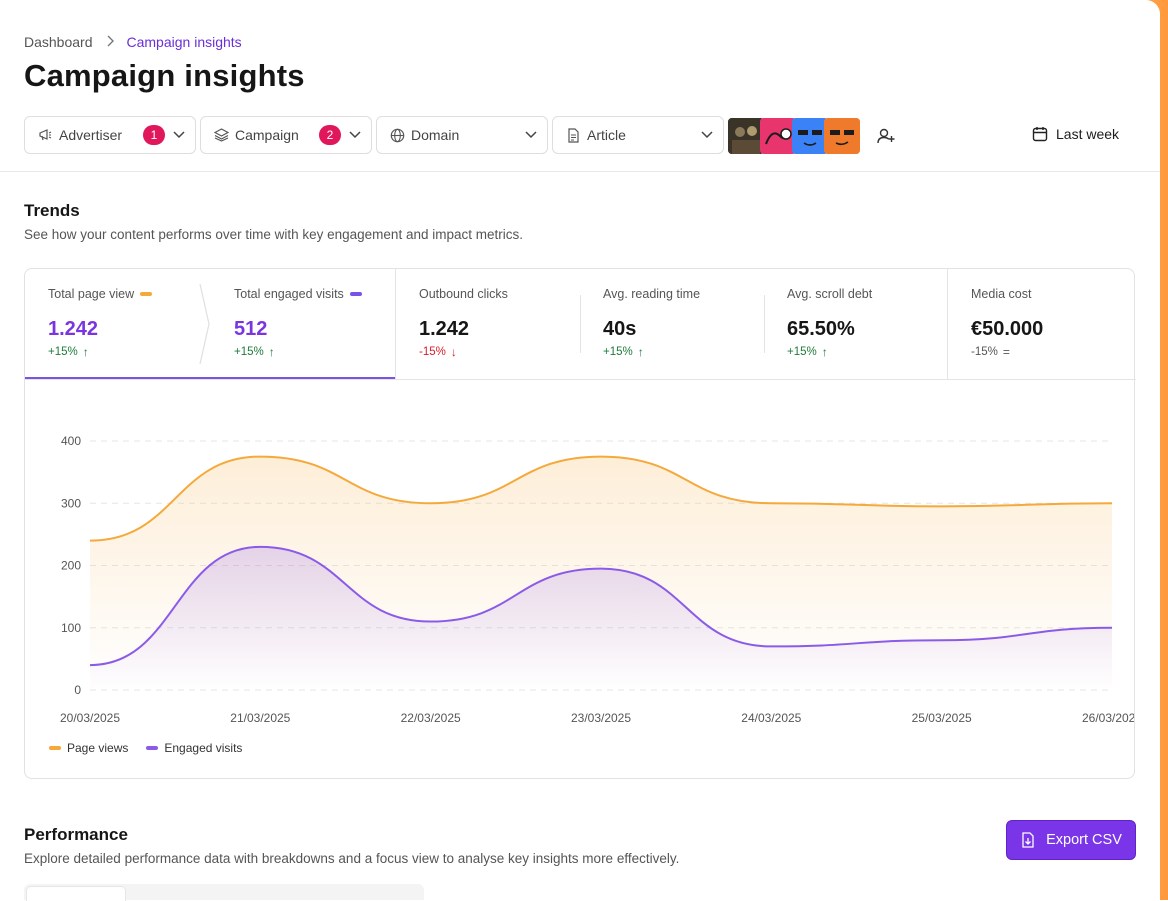 Image resolution: width=1168 pixels, height=901 pixels. I want to click on y-tick-label: 100, so click(71, 628).